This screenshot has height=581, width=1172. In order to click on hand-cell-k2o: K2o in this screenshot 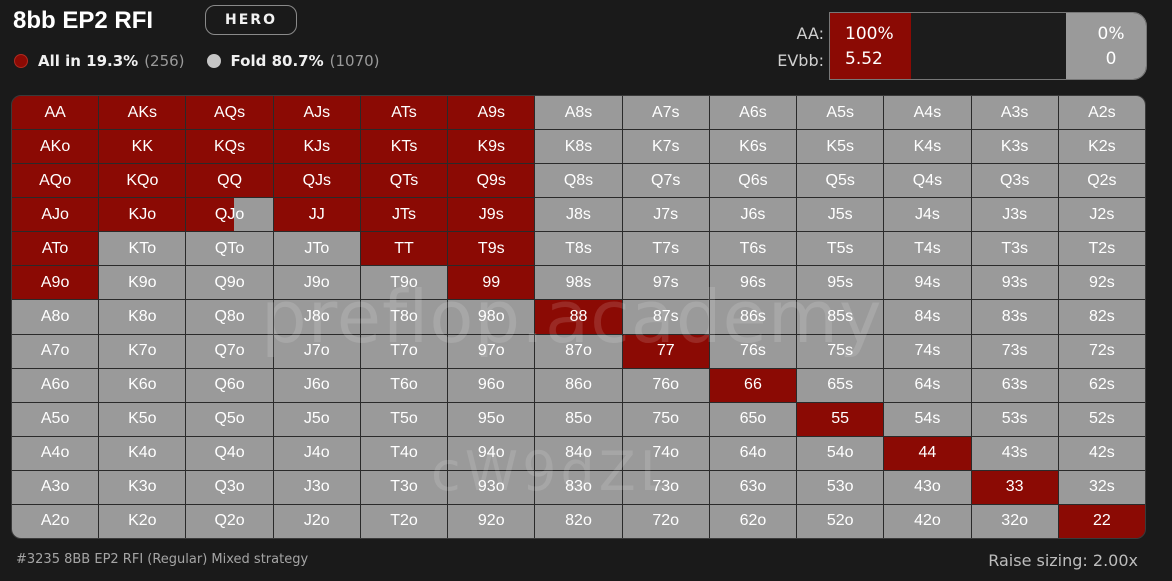, I will do `click(142, 521)`.